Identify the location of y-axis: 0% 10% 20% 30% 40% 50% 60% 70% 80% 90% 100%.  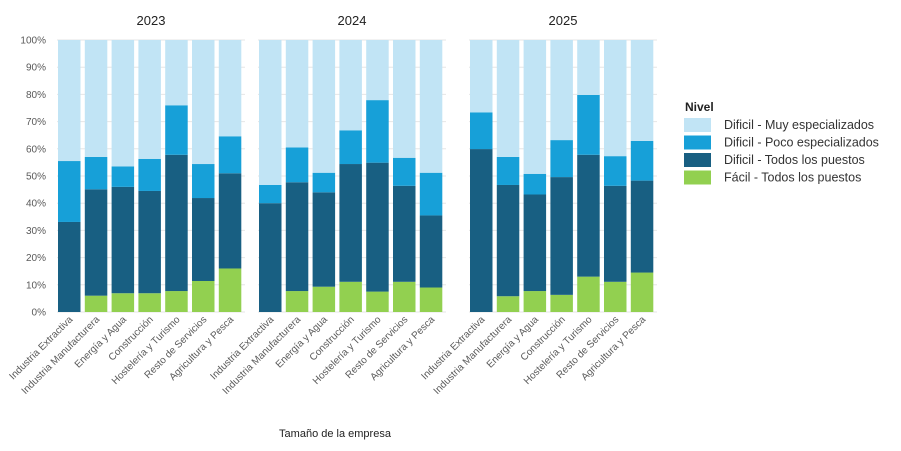
(33, 177).